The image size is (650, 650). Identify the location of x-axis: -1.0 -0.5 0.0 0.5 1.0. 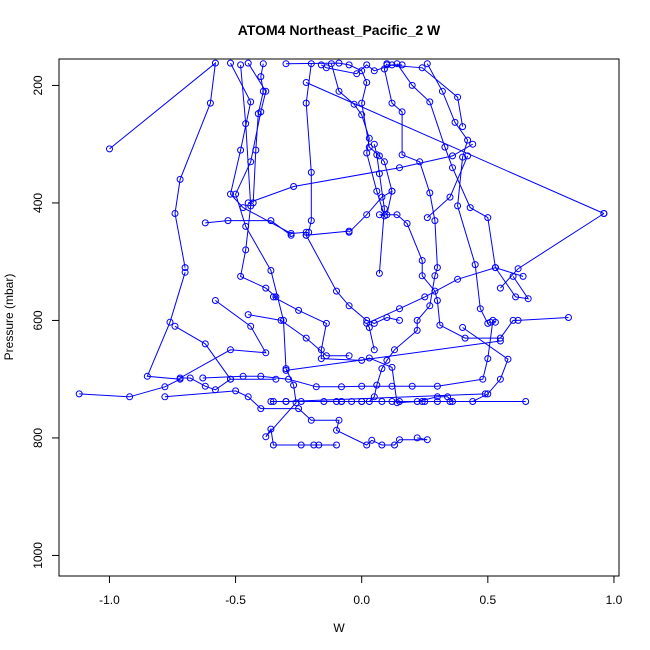
(361, 591).